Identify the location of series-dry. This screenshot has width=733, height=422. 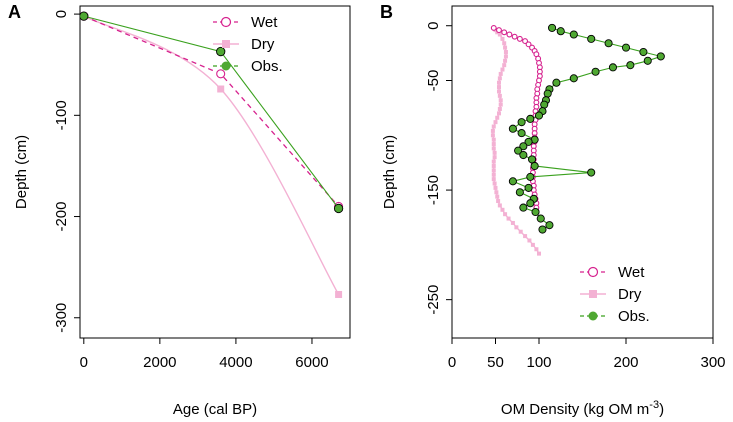
(515, 140).